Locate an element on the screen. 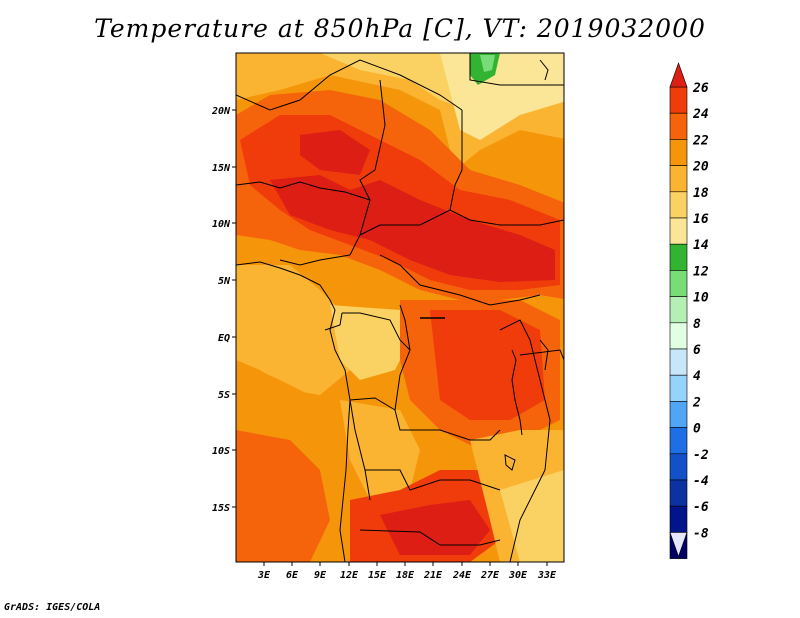  colorbar-label: 18 is located at coordinates (701, 193).